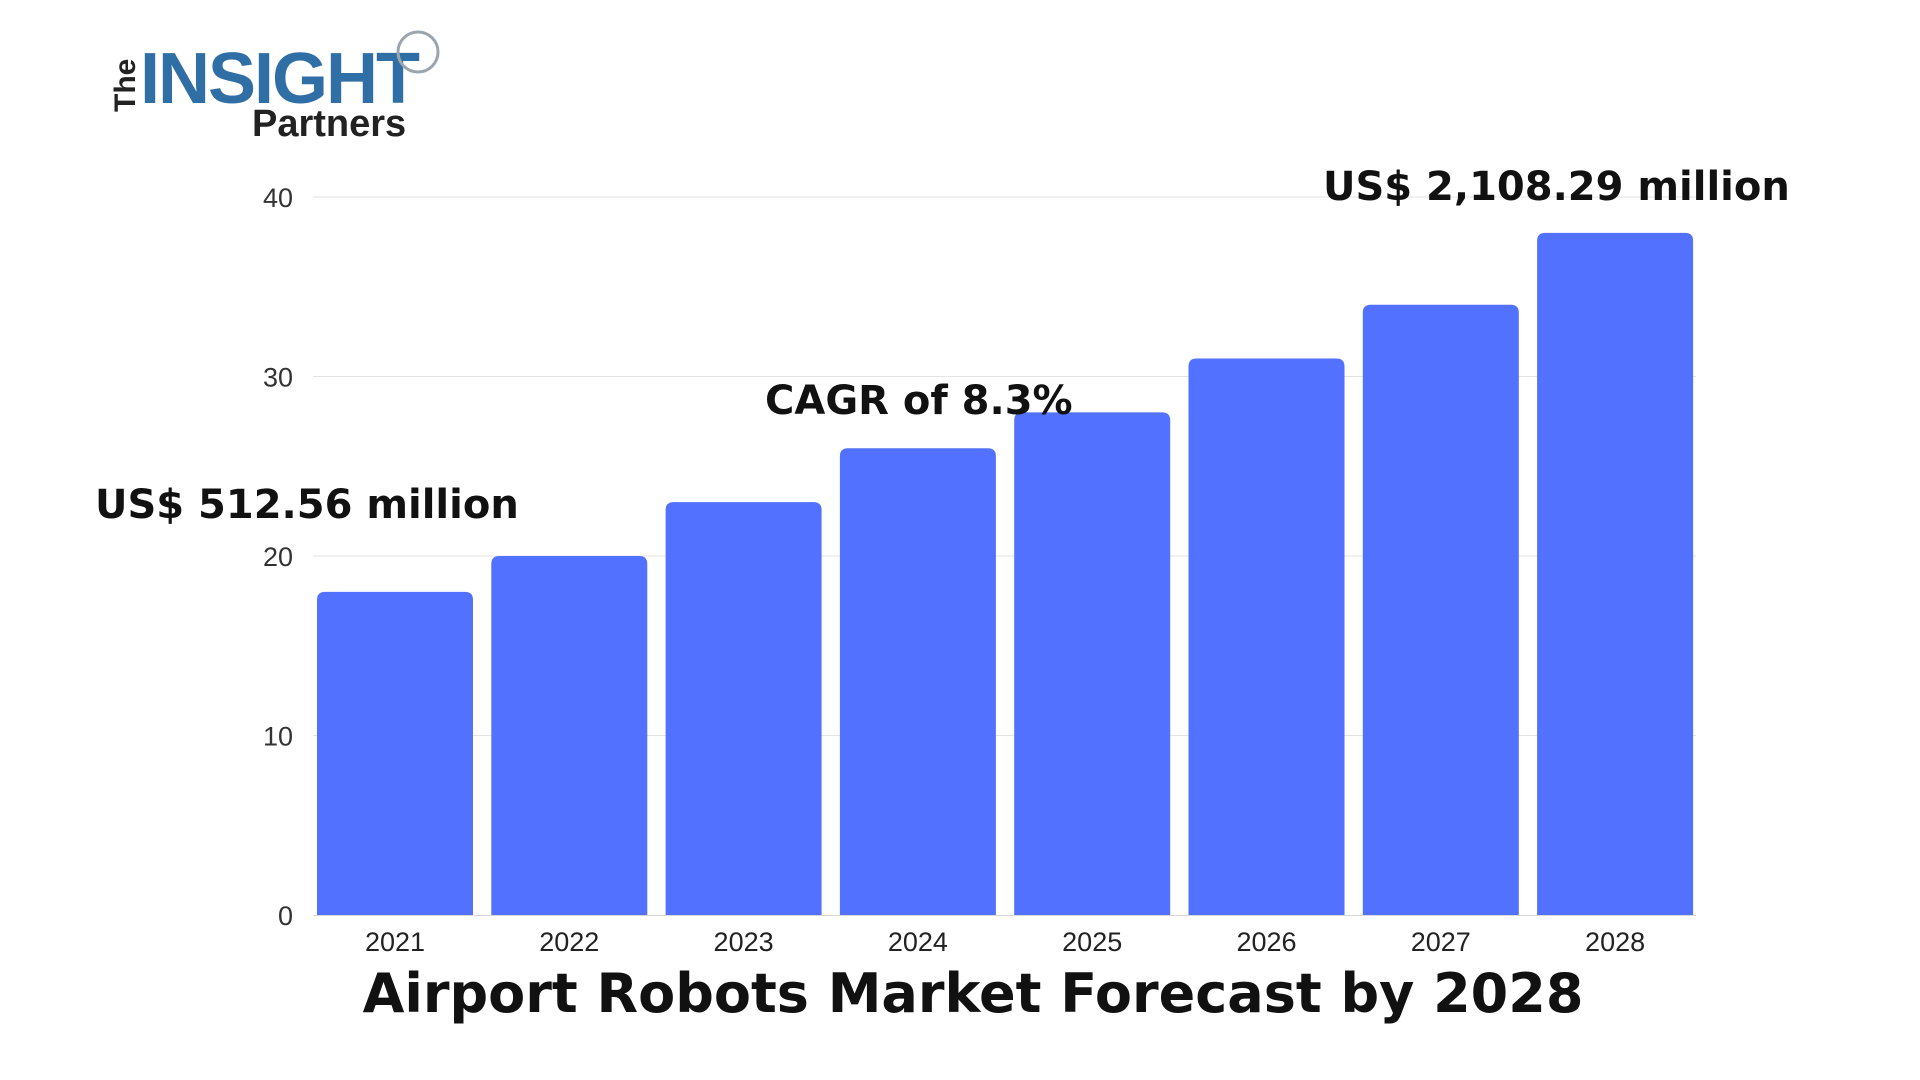 The width and height of the screenshot is (1920, 1080). What do you see at coordinates (280, 79) in the screenshot?
I see `logo-main-text: INSIGHT` at bounding box center [280, 79].